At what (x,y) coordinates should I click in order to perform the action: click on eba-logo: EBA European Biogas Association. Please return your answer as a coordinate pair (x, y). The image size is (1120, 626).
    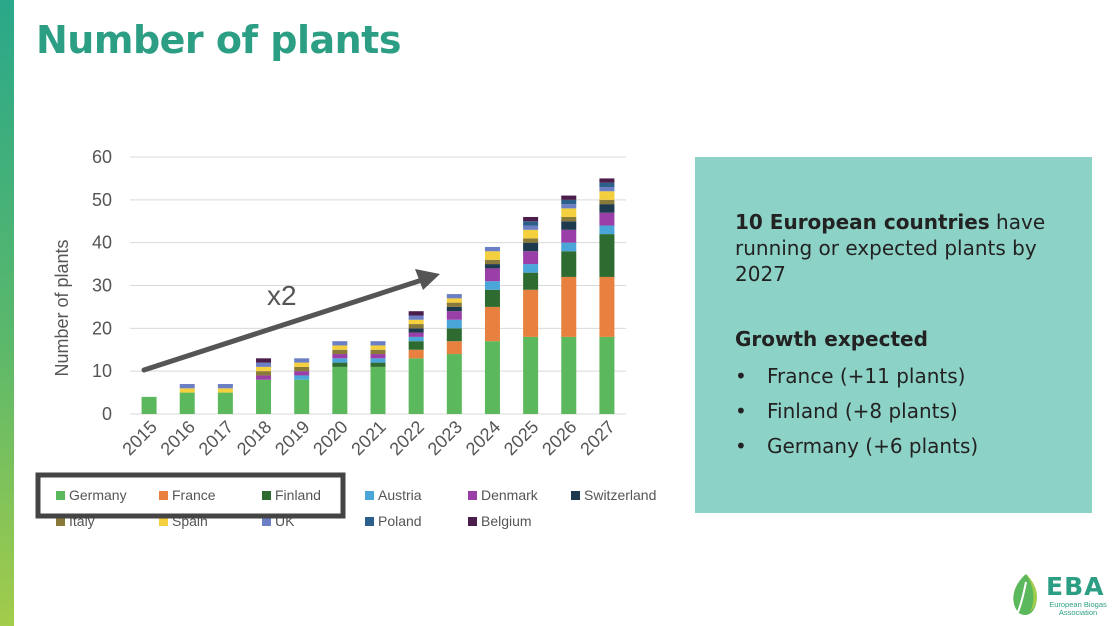
    Looking at the image, I should click on (1062, 597).